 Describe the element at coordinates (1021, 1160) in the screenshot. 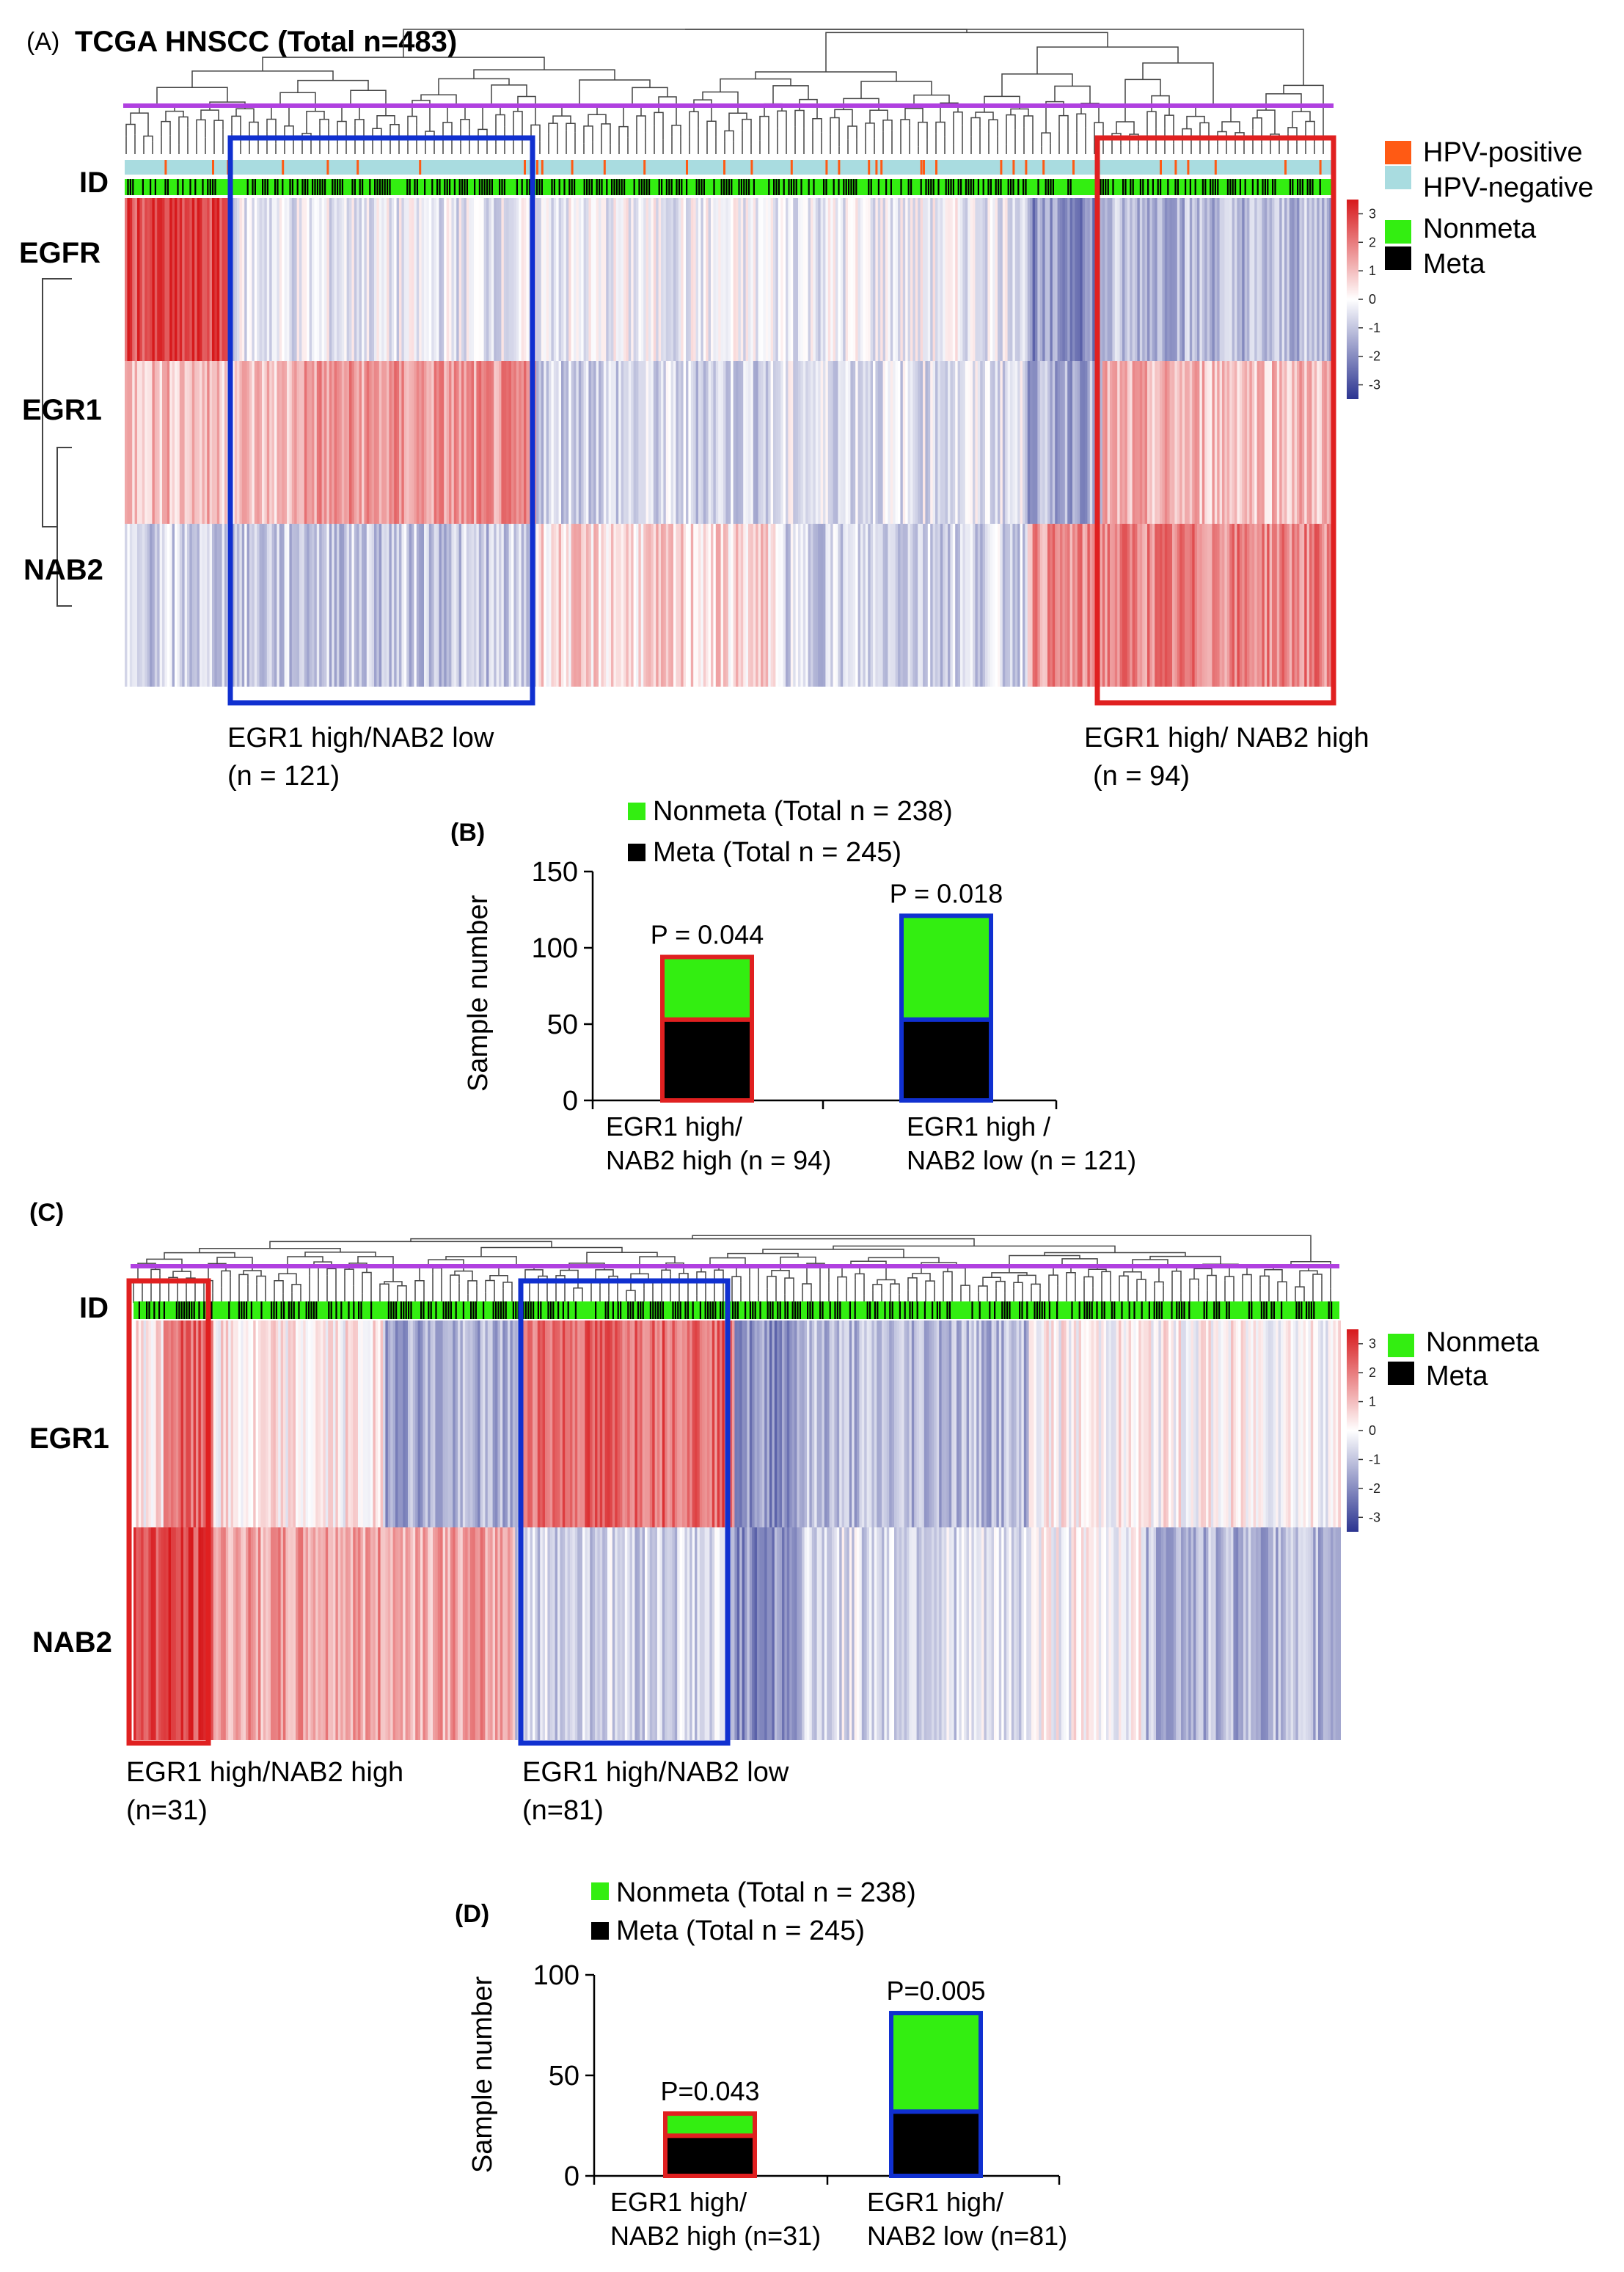

I see `panel-b-category-label-2-line2: NAB2 low (n = 121)` at that location.